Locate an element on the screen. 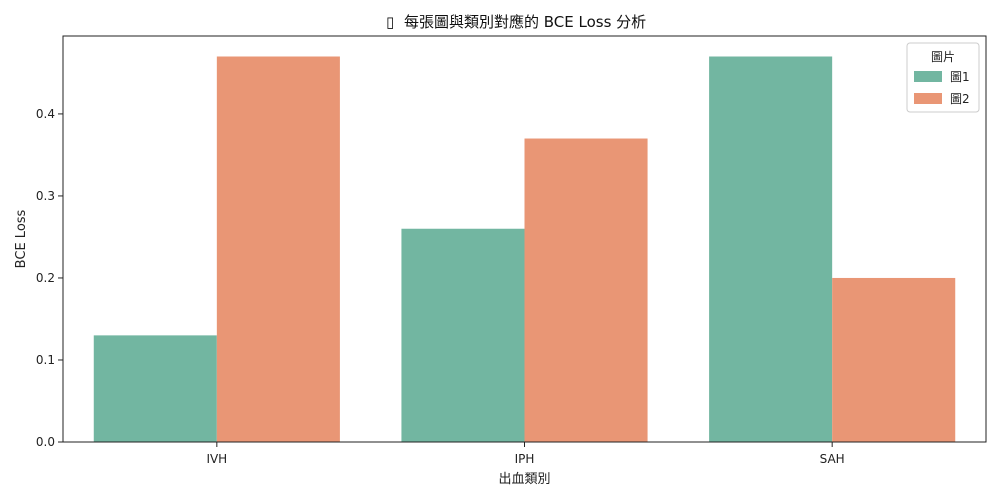  chart-title: ▯ 每張圖與類別對應的 BCE Loss 分析 is located at coordinates (516, 22).